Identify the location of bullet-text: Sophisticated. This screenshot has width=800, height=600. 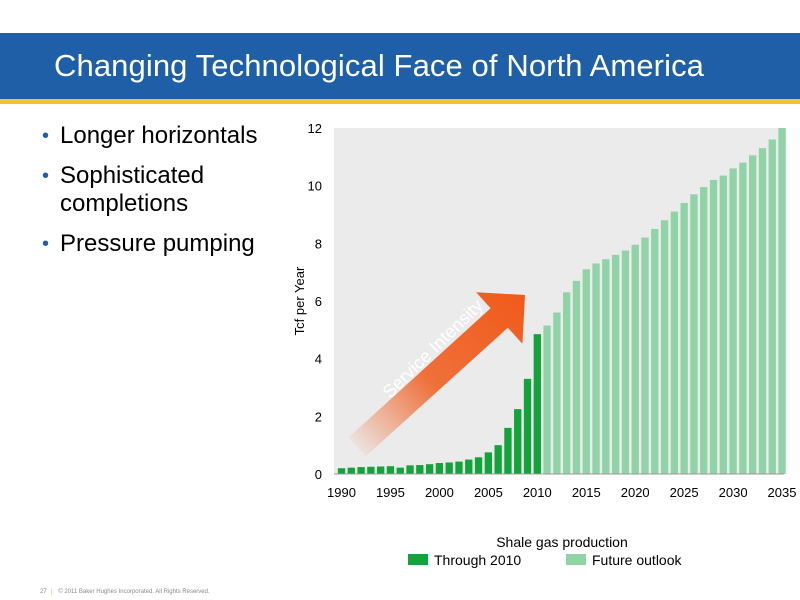
(132, 175).